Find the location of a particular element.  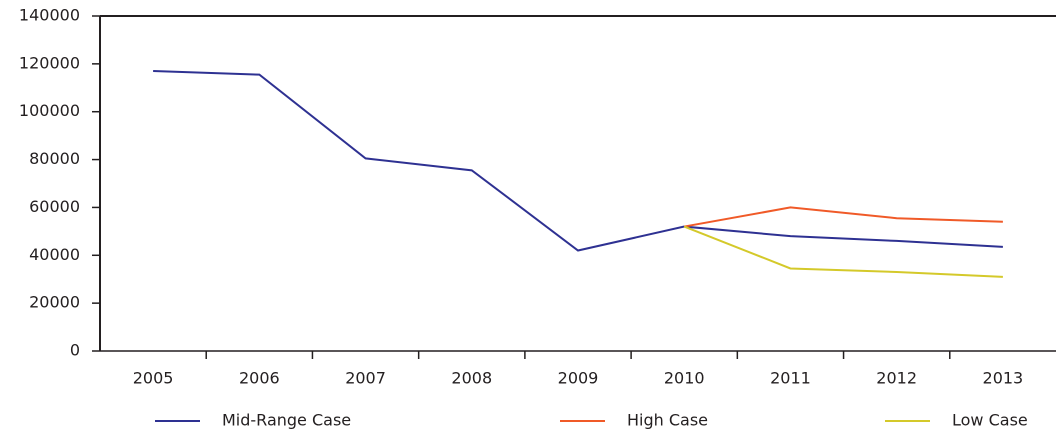

legend-label: Low Case is located at coordinates (990, 420).